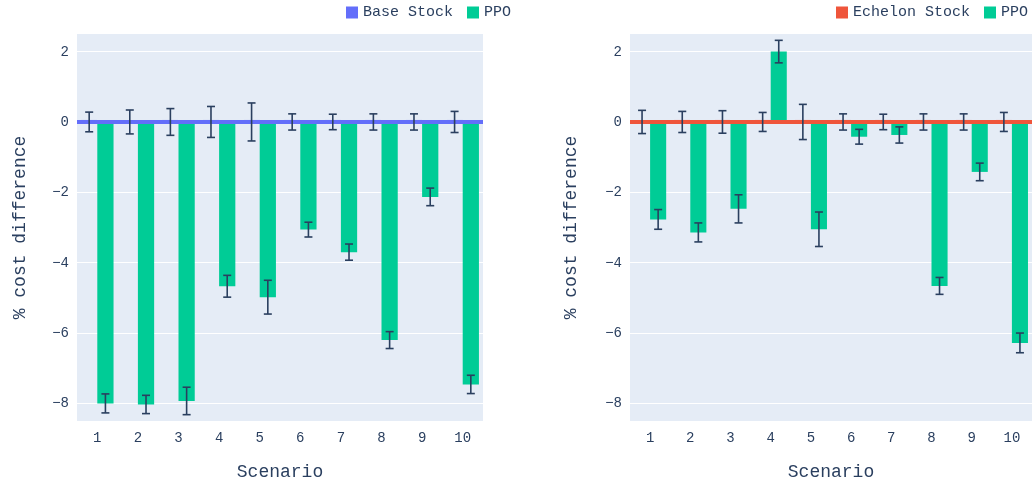 The image size is (1033, 486). I want to click on legend-label: Base Stock, so click(407, 12).